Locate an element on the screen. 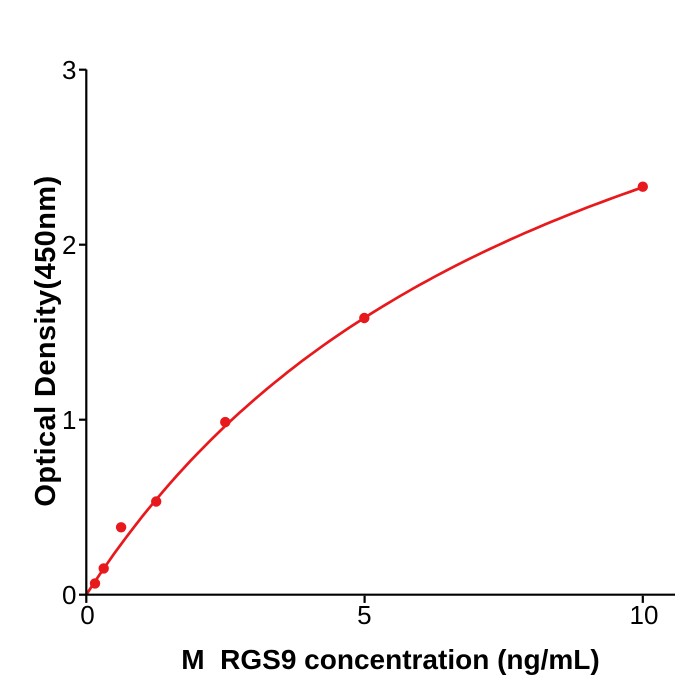 This screenshot has width=700, height=700. svg-text: M RGS9 concentration (ng/mL) is located at coordinates (390, 659).